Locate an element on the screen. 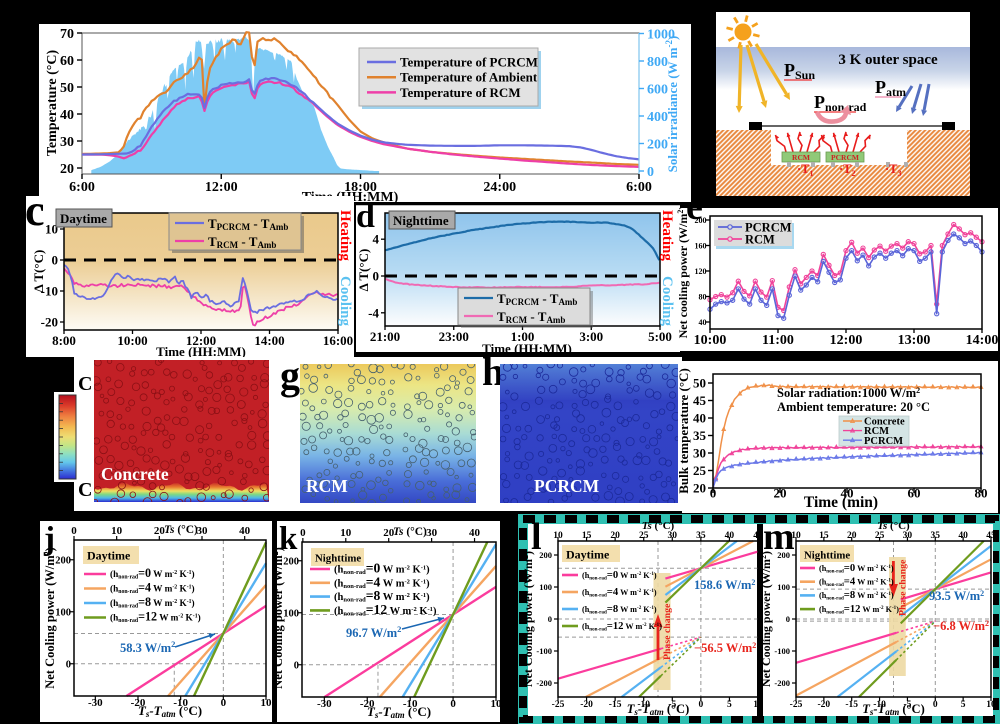 The image size is (1000, 724). svg-text: -15 is located at coordinates (851, 705).